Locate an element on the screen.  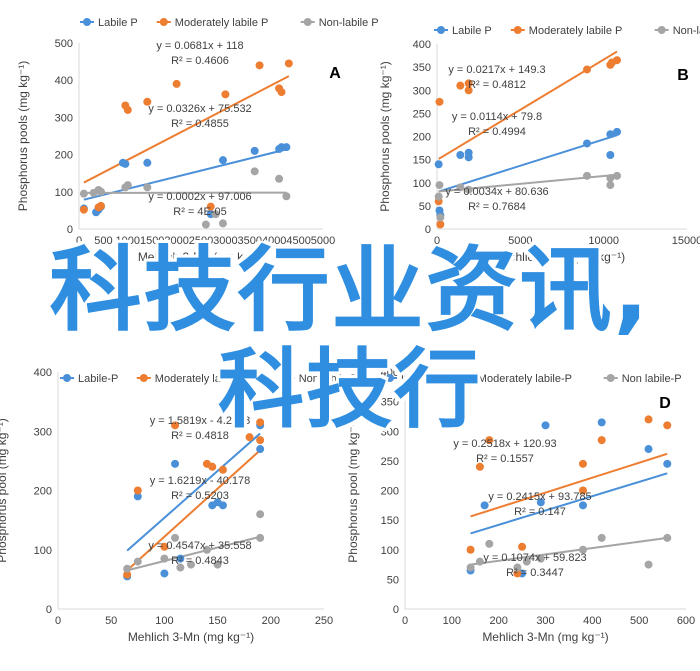
y-tick-label: 50 is located at coordinates (393, 580).